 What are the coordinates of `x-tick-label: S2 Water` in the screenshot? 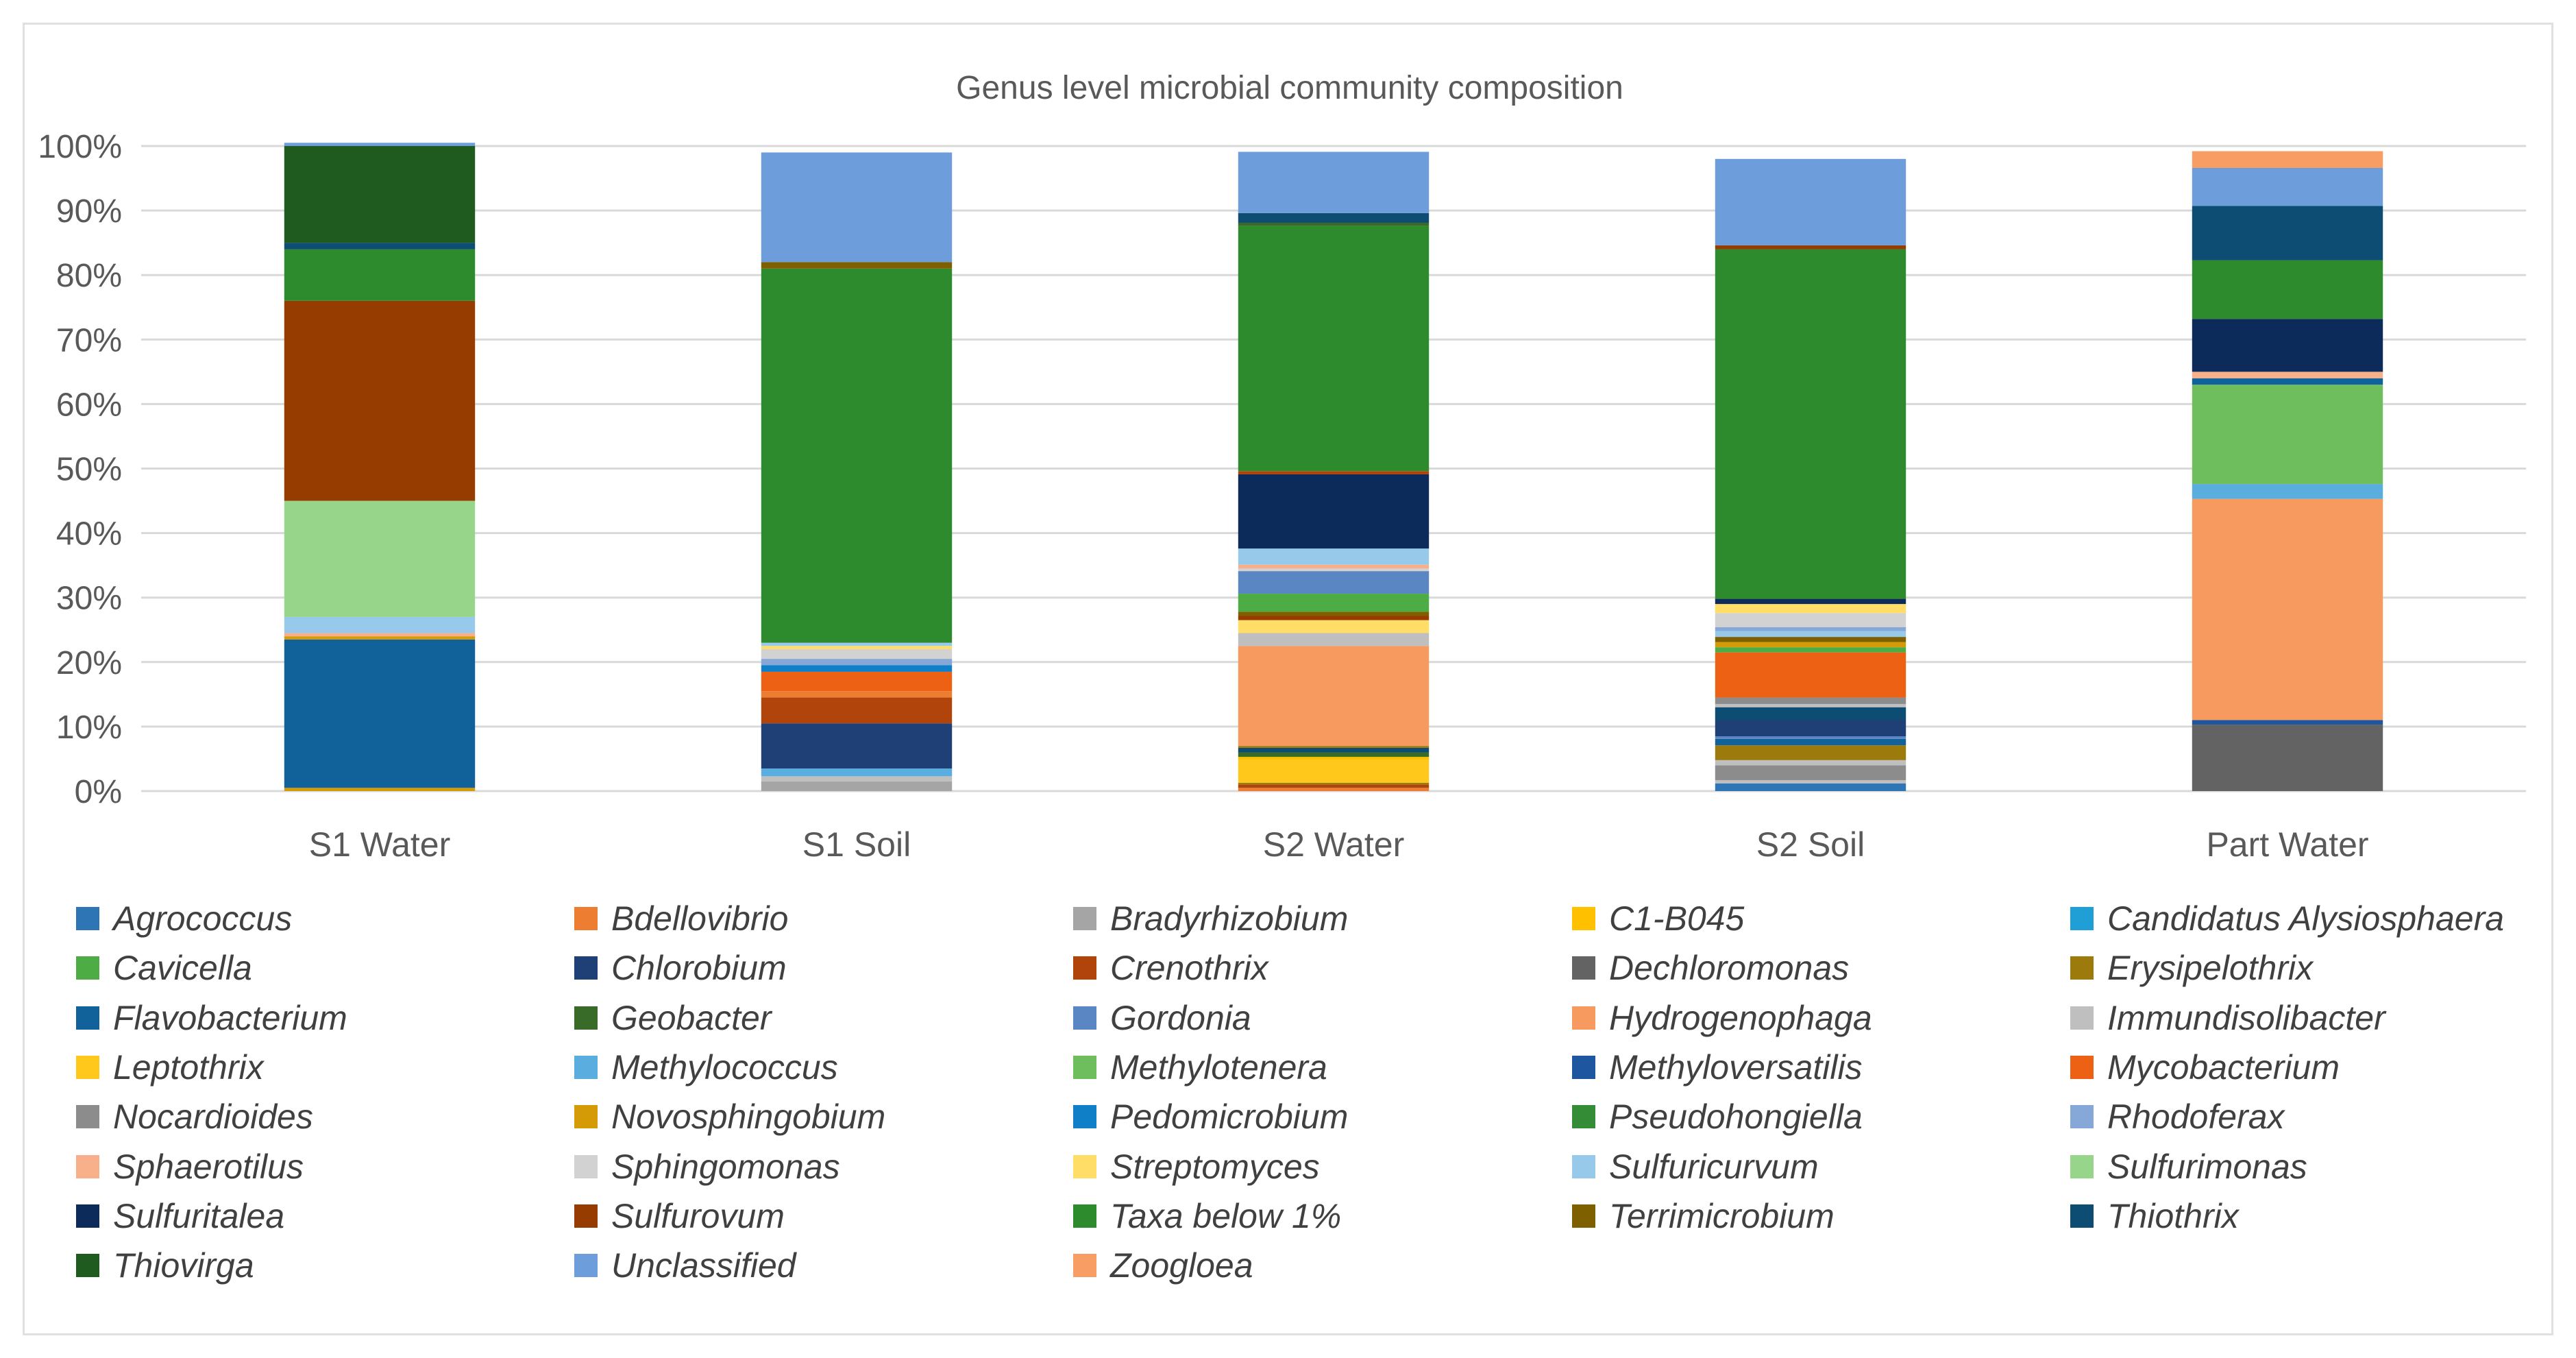 It's located at (1334, 844).